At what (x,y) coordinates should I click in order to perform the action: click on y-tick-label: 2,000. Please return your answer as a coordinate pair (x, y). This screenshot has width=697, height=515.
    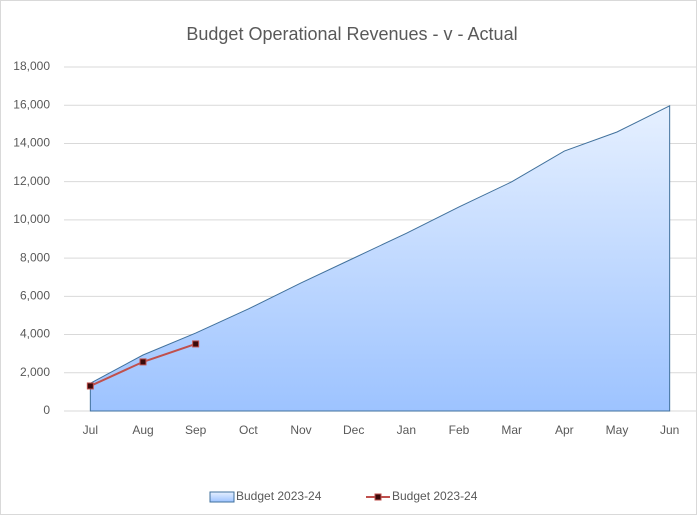
    Looking at the image, I should click on (35, 372).